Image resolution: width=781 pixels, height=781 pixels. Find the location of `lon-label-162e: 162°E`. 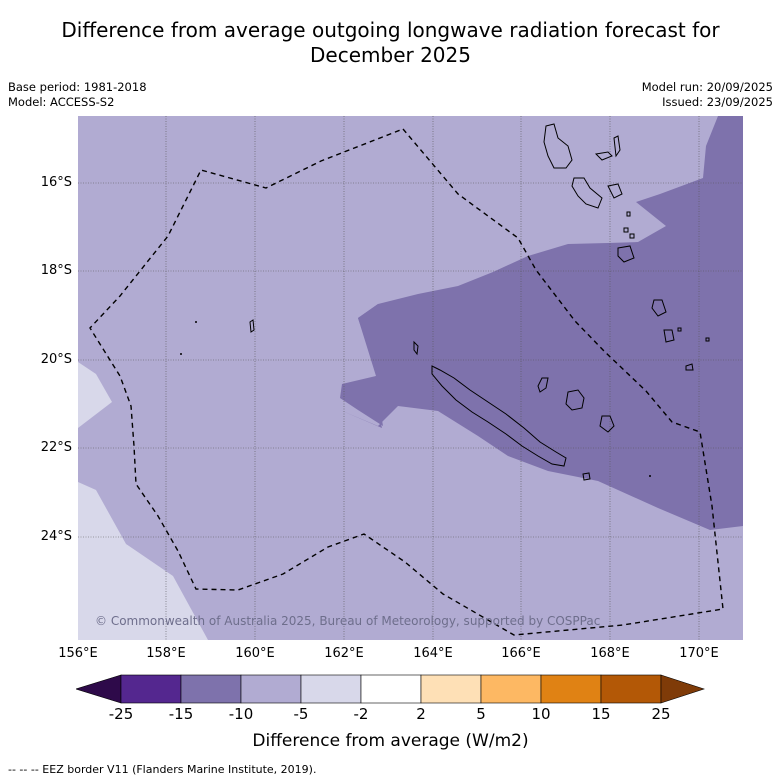

lon-label-162e: 162°E is located at coordinates (344, 653).